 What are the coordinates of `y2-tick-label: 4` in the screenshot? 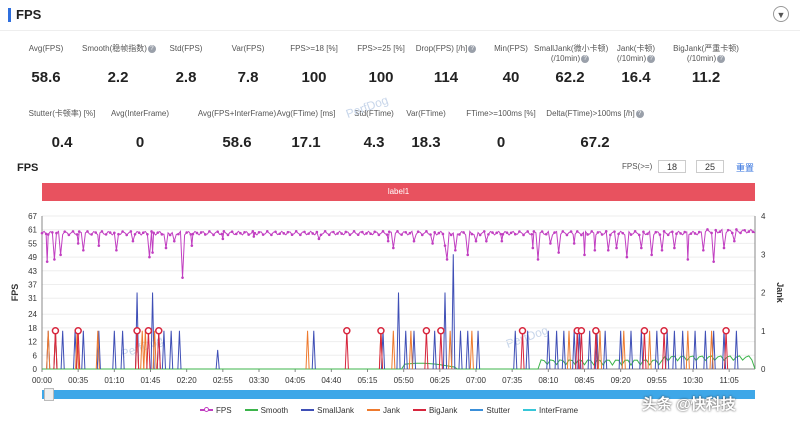 It's located at (763, 216).